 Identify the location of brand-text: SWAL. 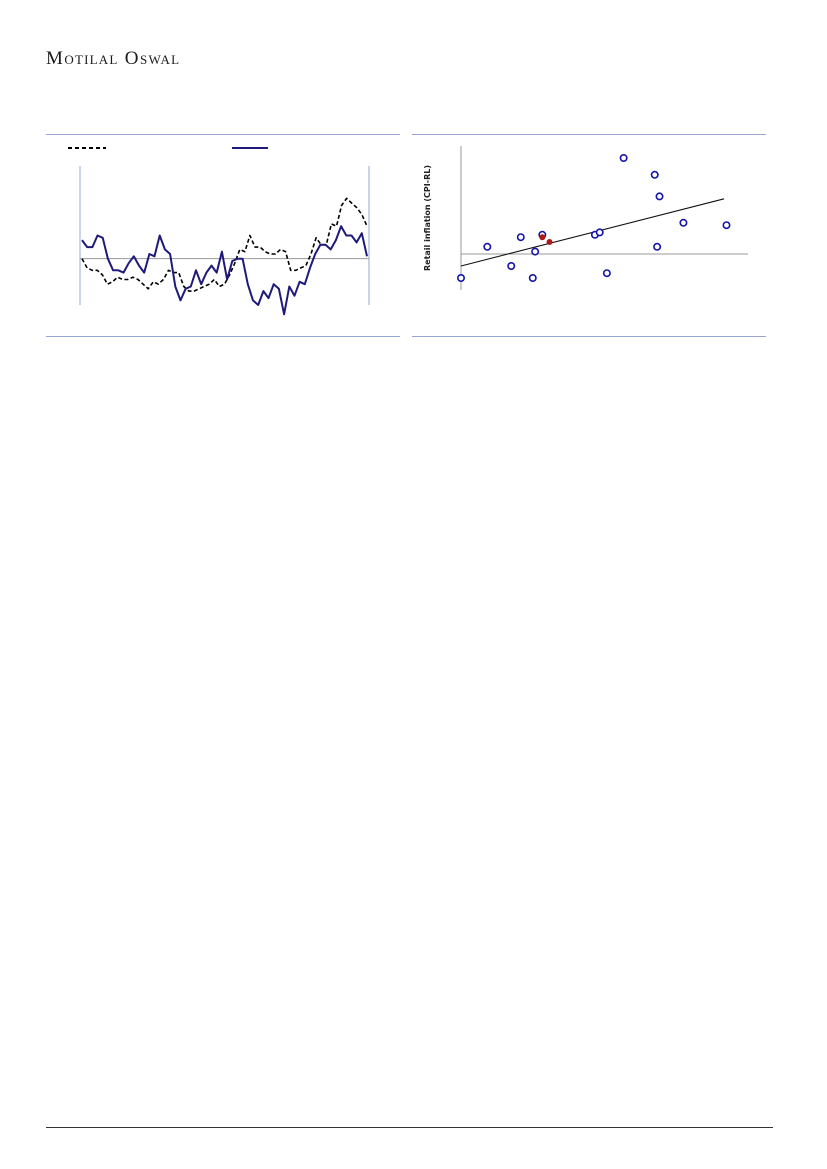
(160, 59).